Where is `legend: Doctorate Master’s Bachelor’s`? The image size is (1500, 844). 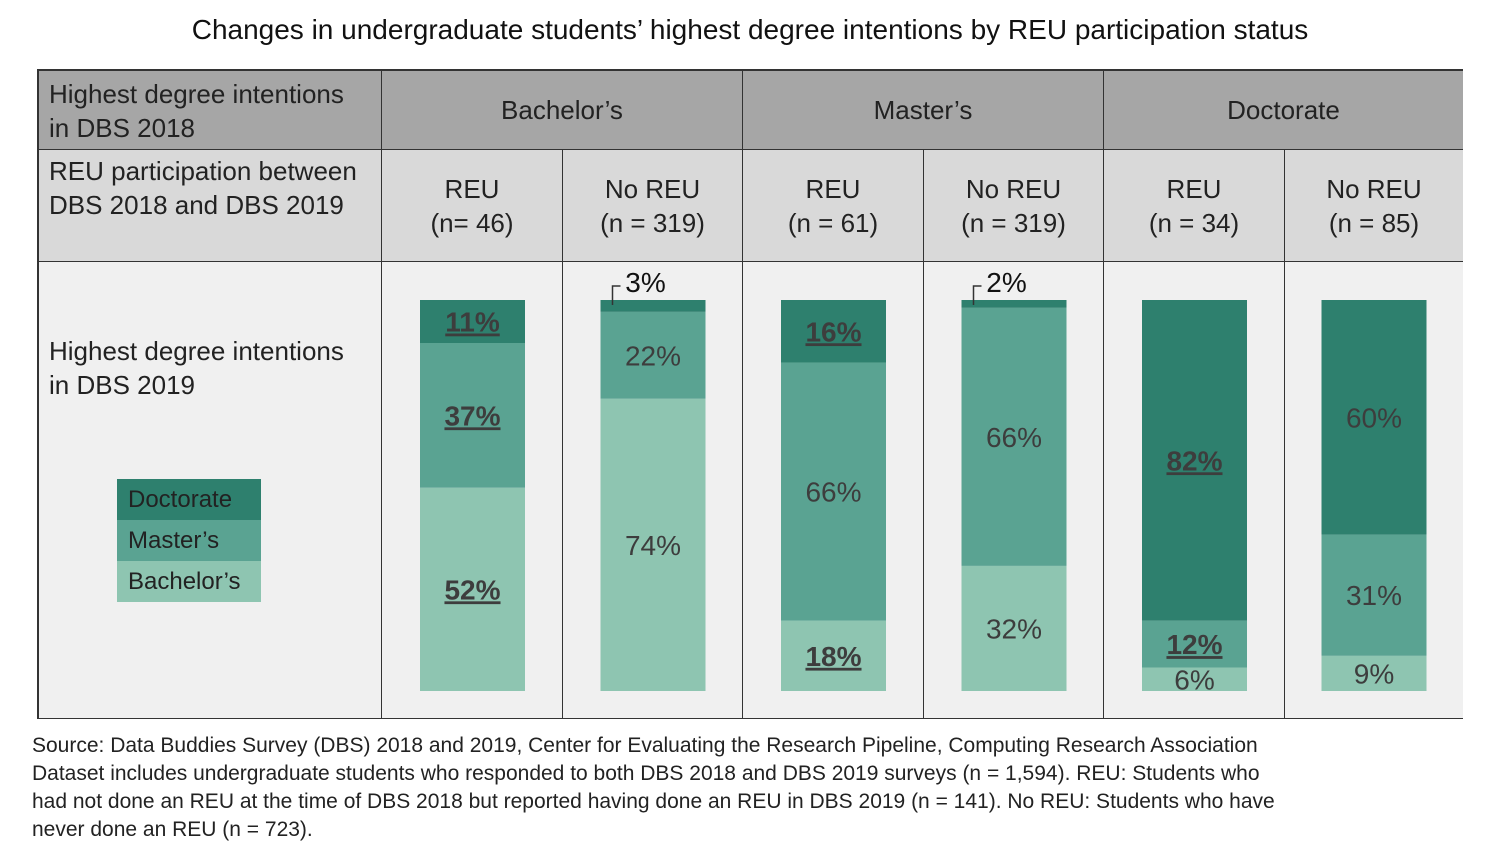 legend: Doctorate Master’s Bachelor’s is located at coordinates (189, 540).